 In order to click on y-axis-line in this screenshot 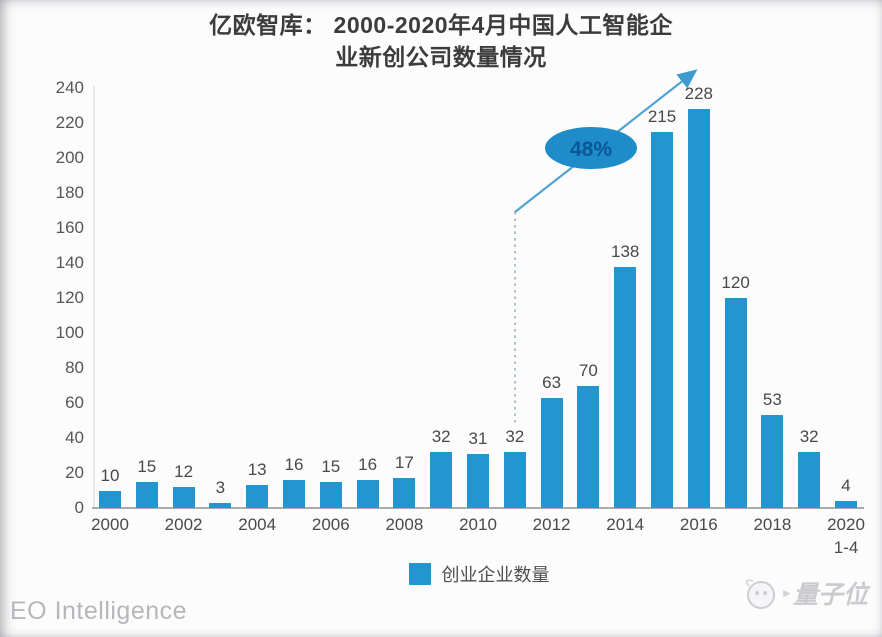, I will do `click(94, 297)`.